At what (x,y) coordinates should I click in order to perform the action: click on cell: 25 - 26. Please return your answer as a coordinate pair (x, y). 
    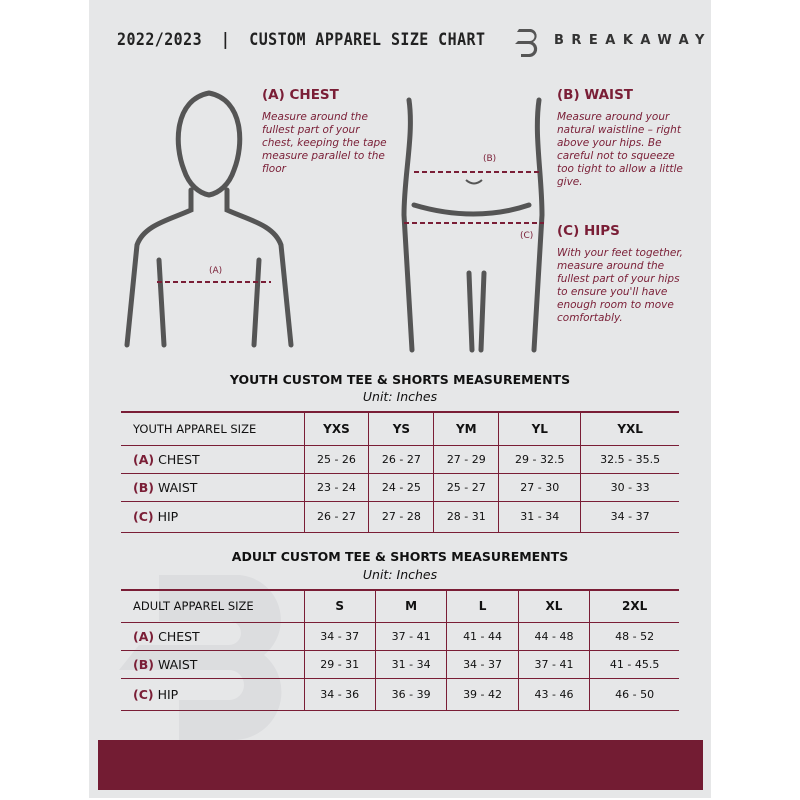
    Looking at the image, I should click on (336, 459).